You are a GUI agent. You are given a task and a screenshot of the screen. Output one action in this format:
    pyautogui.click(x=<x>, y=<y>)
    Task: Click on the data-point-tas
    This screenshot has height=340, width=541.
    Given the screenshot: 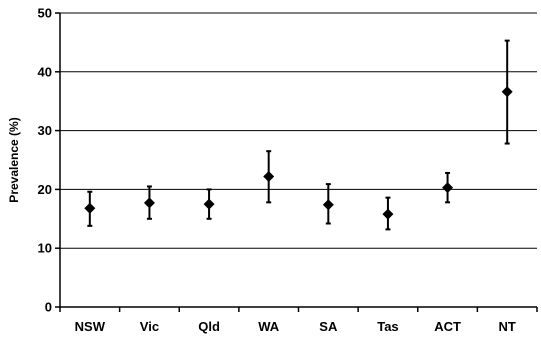 What is the action you would take?
    pyautogui.click(x=388, y=213)
    